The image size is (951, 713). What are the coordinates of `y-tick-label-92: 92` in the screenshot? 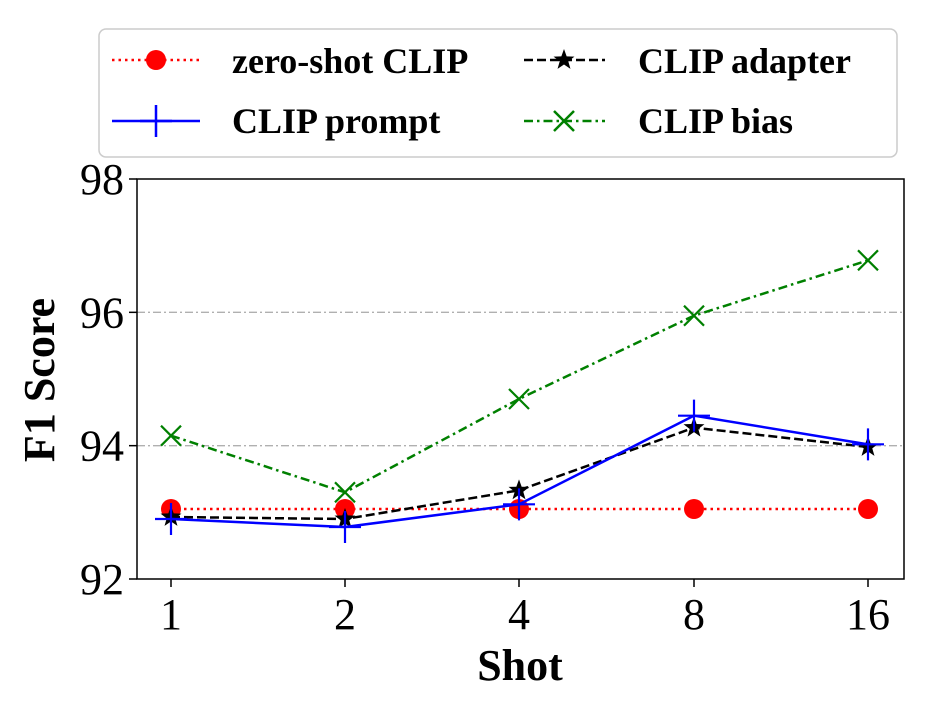 It's located at (102, 579).